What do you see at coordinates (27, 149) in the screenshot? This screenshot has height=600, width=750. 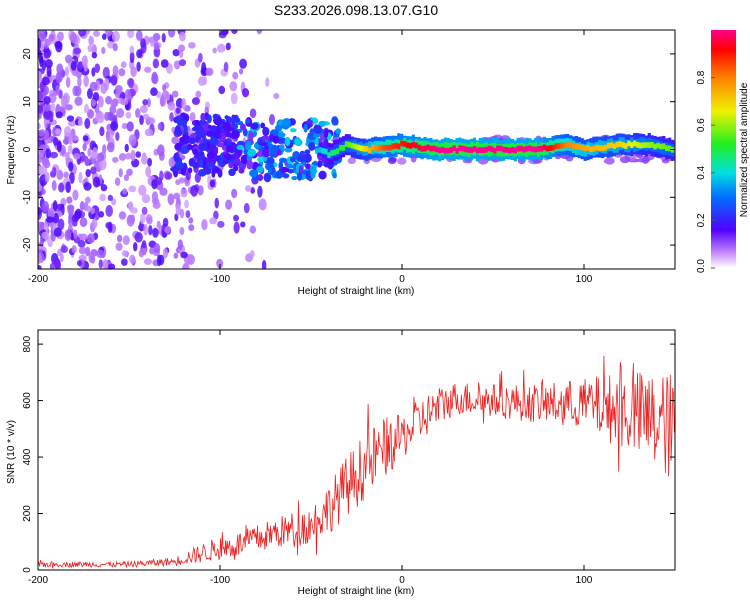 I see `spectrogram-y-tick-label: 0` at bounding box center [27, 149].